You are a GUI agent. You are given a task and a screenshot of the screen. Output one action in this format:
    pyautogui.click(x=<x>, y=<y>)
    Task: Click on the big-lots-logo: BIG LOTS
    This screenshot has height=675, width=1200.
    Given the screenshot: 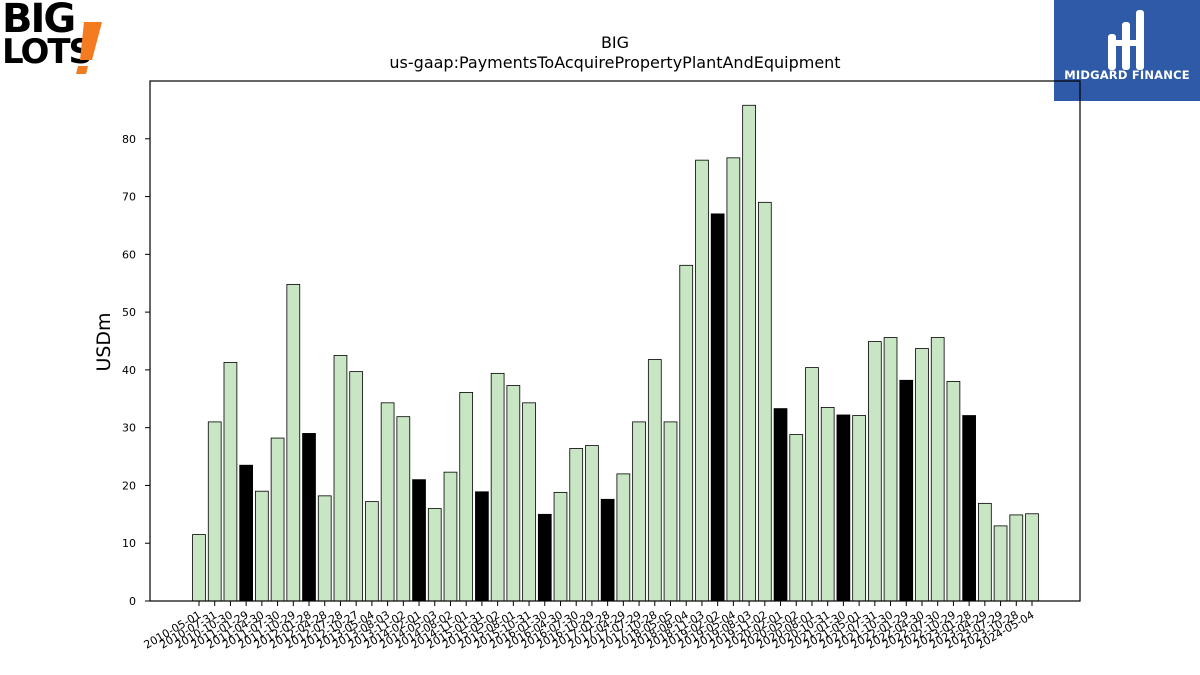 What is the action you would take?
    pyautogui.click(x=52, y=37)
    